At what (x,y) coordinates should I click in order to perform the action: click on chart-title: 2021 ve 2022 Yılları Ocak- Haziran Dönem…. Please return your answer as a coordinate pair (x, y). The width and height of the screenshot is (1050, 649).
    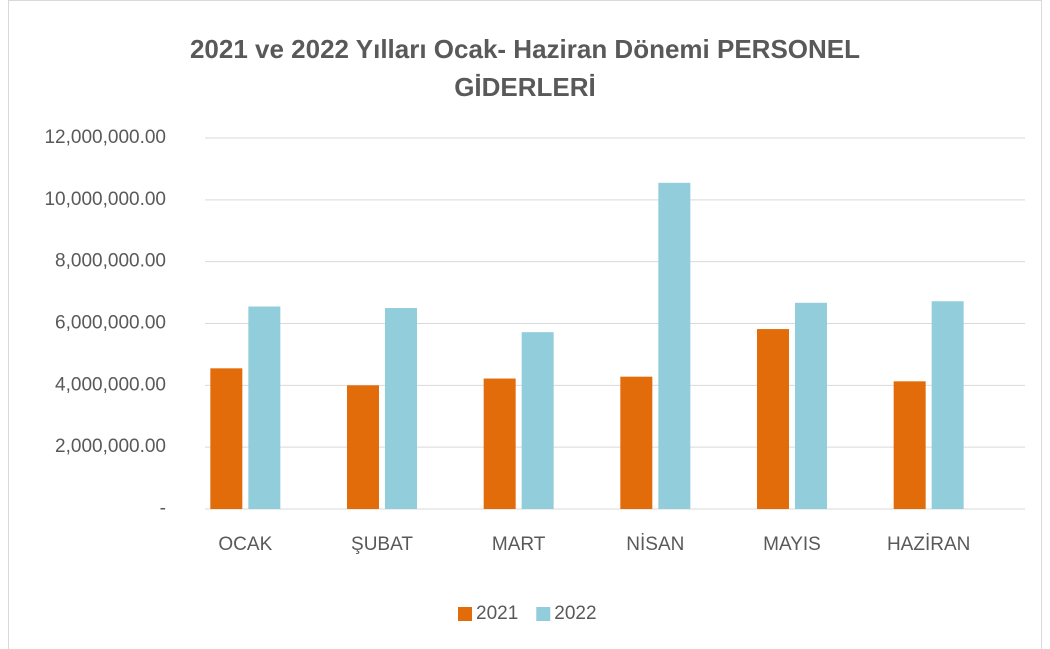
    Looking at the image, I should click on (525, 68).